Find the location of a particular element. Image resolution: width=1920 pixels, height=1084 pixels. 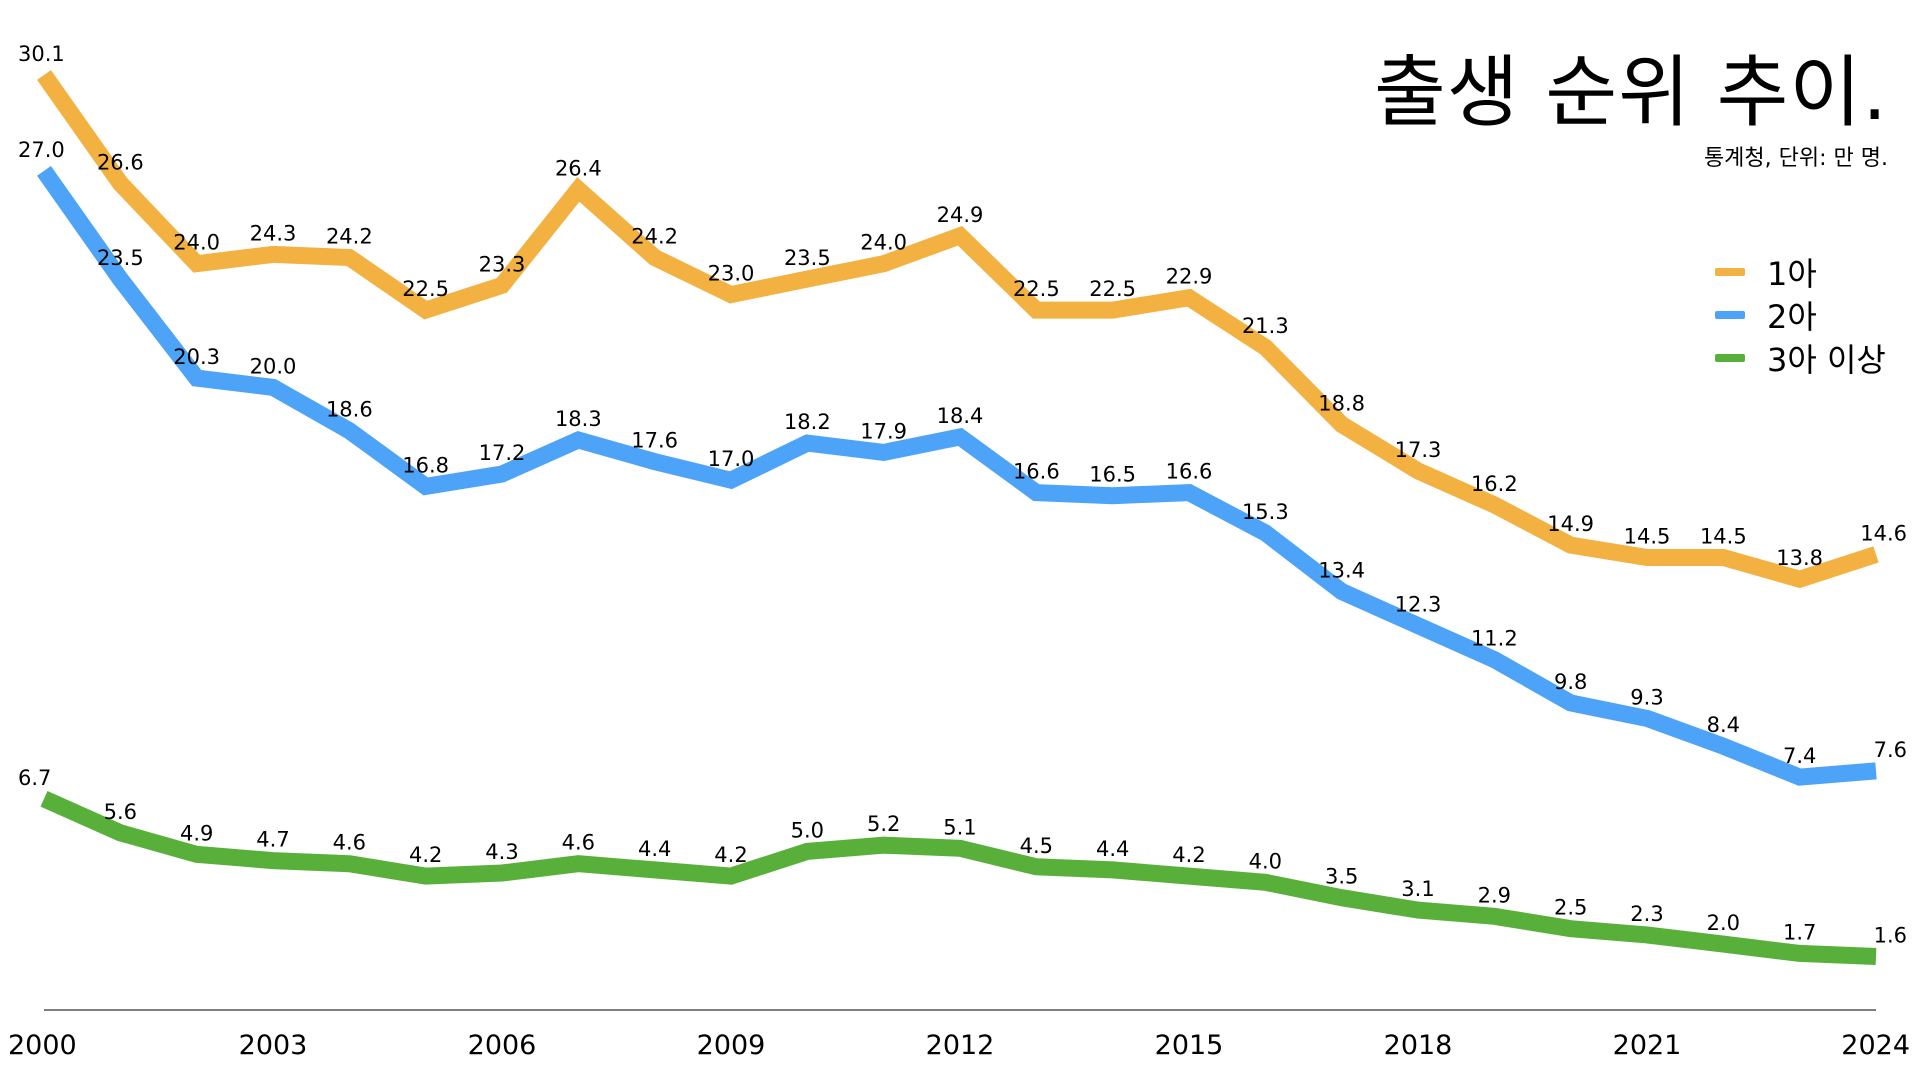

x-tick-label: 2009 is located at coordinates (731, 1045).